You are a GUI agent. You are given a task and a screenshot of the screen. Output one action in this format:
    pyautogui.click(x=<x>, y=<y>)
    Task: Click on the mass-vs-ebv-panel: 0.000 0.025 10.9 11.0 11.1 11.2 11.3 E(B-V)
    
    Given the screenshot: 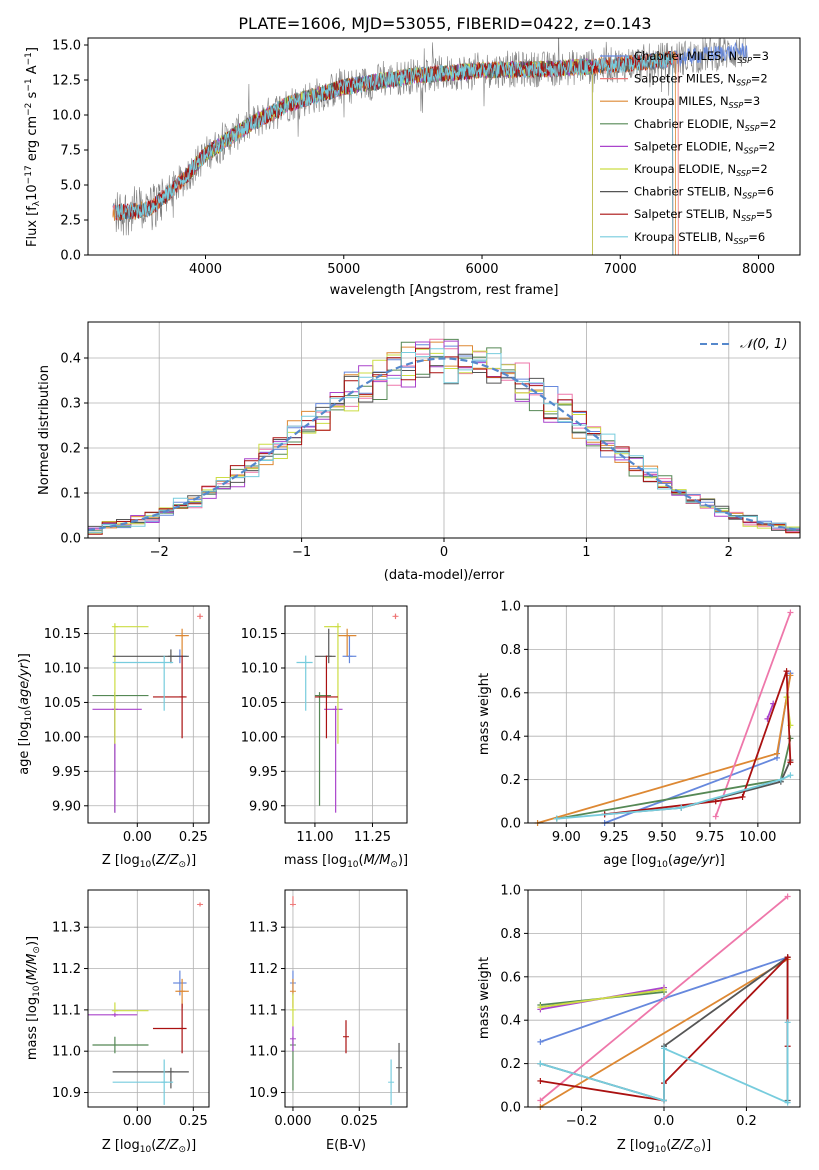 What is the action you would take?
    pyautogui.click(x=328, y=1021)
    